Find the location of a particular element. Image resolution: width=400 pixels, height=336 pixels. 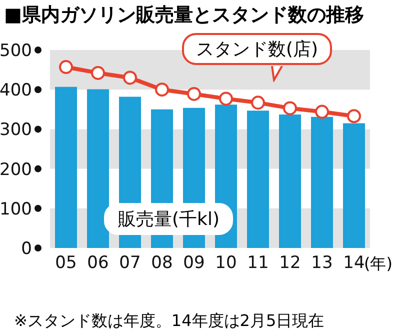

y-tick-label: 500 is located at coordinates (16, 51).